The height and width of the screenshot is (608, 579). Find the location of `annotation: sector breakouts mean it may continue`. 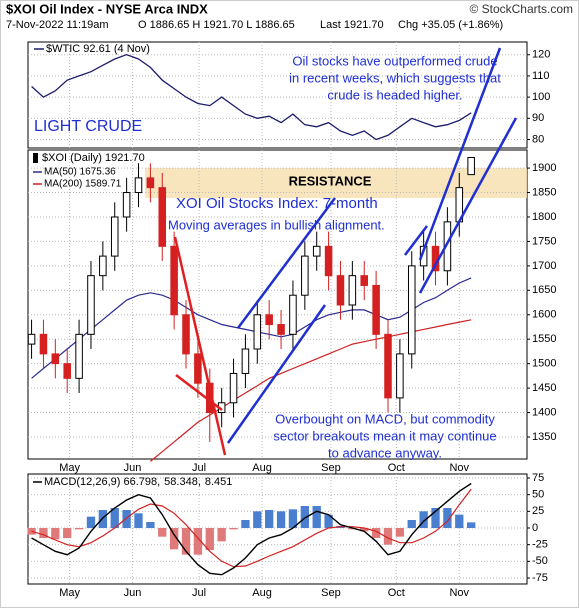

annotation: sector breakouts mean it may continue is located at coordinates (384, 435).